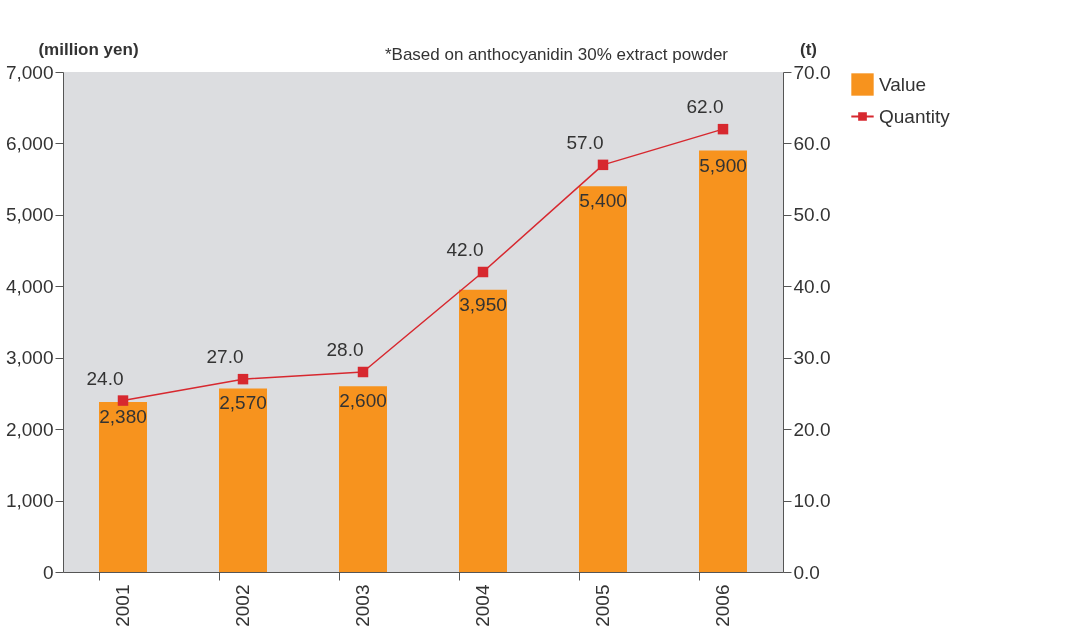 The image size is (1087, 632). What do you see at coordinates (705, 107) in the screenshot?
I see `data-label: 62.0` at bounding box center [705, 107].